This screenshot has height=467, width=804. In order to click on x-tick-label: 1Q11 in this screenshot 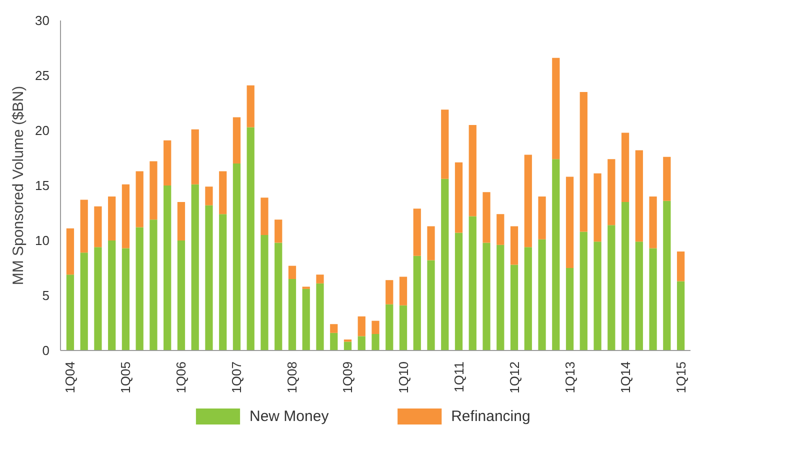, I will do `click(458, 376)`.